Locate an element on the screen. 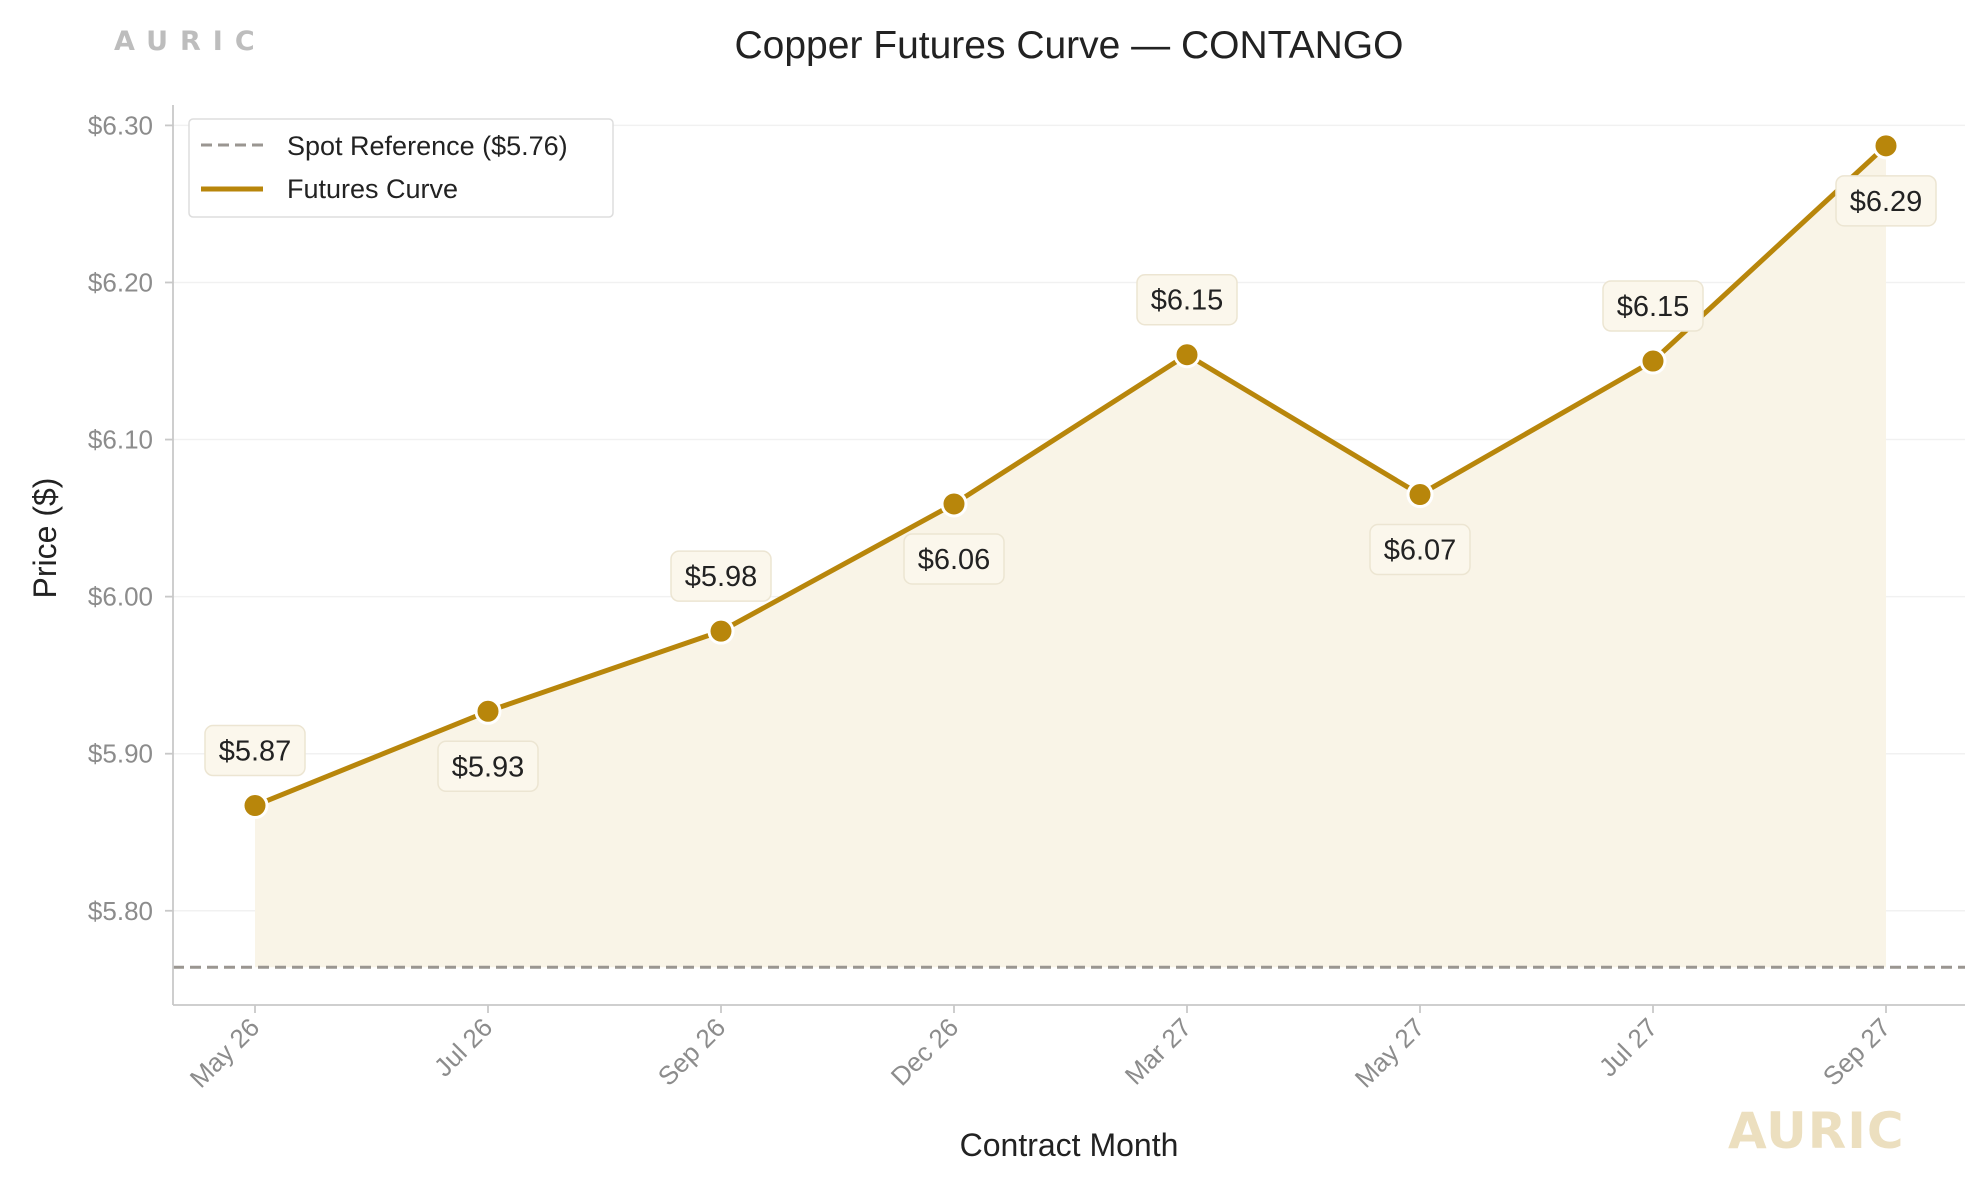 The height and width of the screenshot is (1188, 1988). data-label-4: $6.15 is located at coordinates (1187, 301).